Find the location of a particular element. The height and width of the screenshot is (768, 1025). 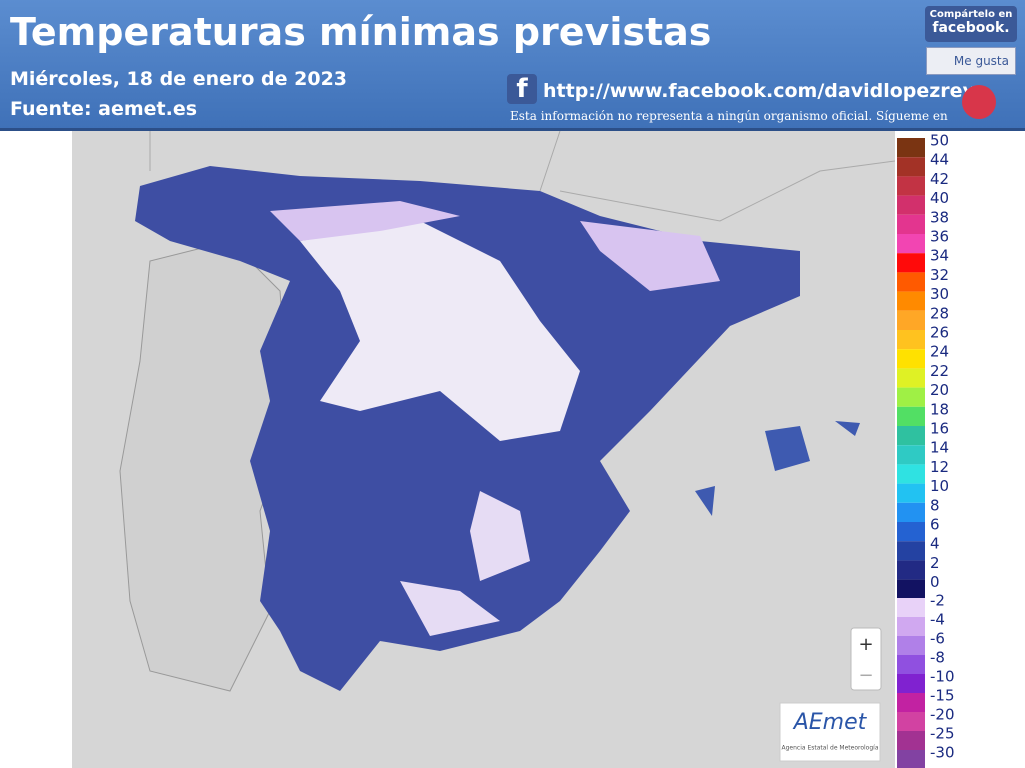

url: http://www.facebook.com/davidlopezrey is located at coordinates (759, 91).